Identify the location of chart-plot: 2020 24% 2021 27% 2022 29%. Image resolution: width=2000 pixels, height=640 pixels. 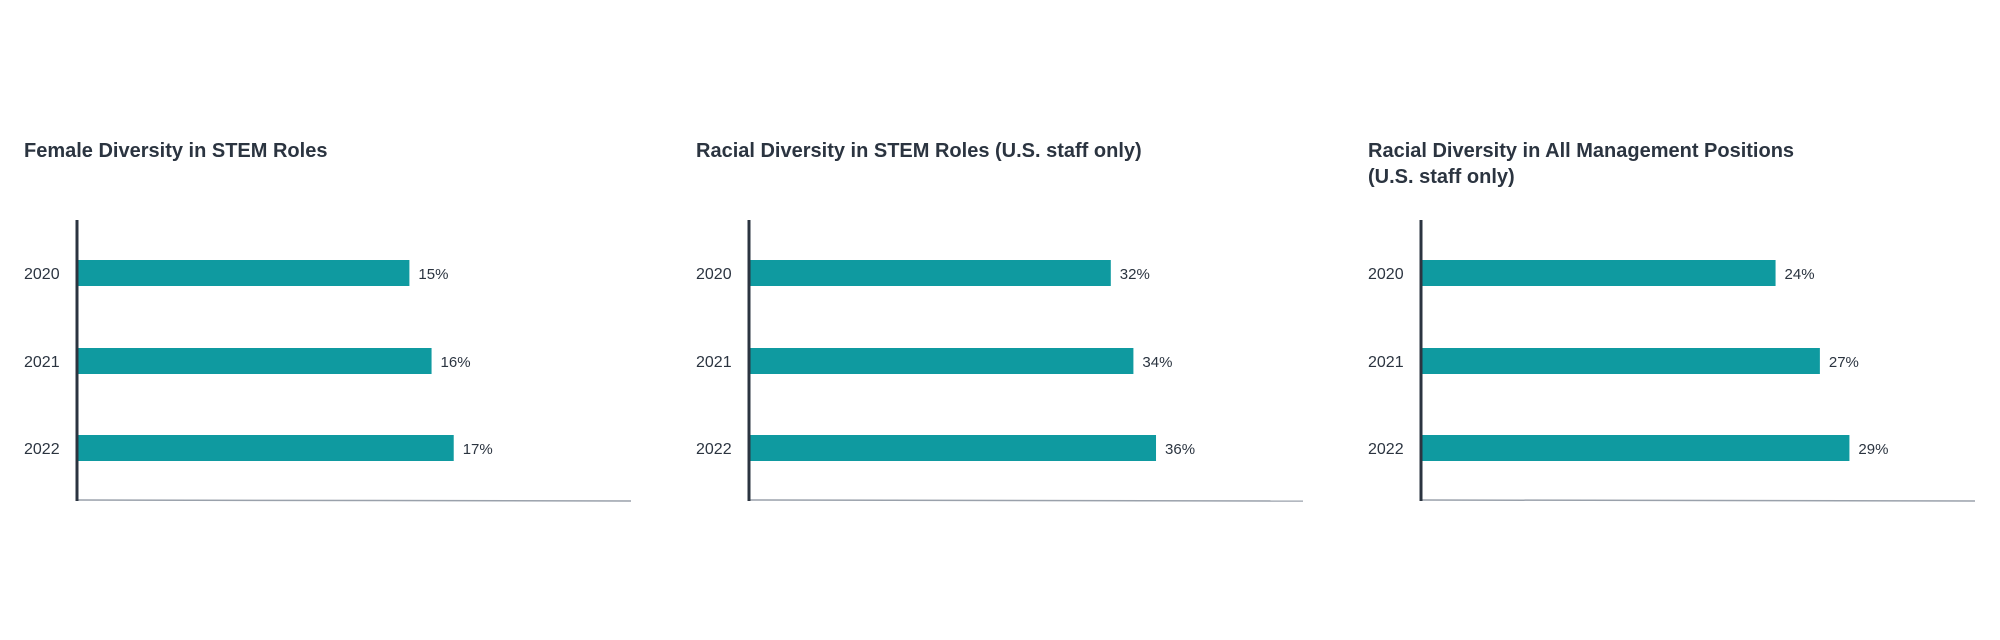
(1672, 361).